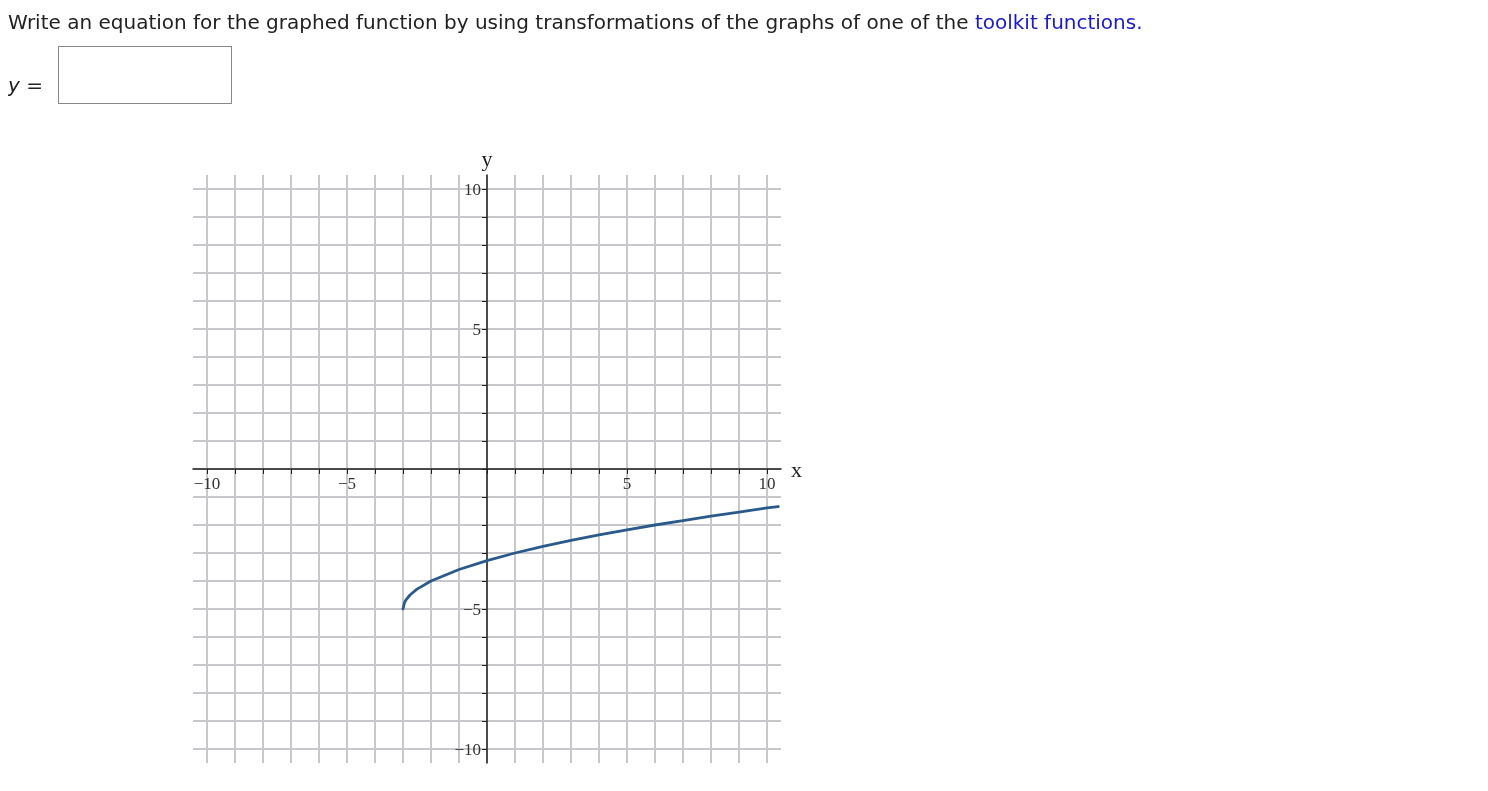 The width and height of the screenshot is (1488, 791). What do you see at coordinates (207, 483) in the screenshot?
I see `x-tick-label: −10` at bounding box center [207, 483].